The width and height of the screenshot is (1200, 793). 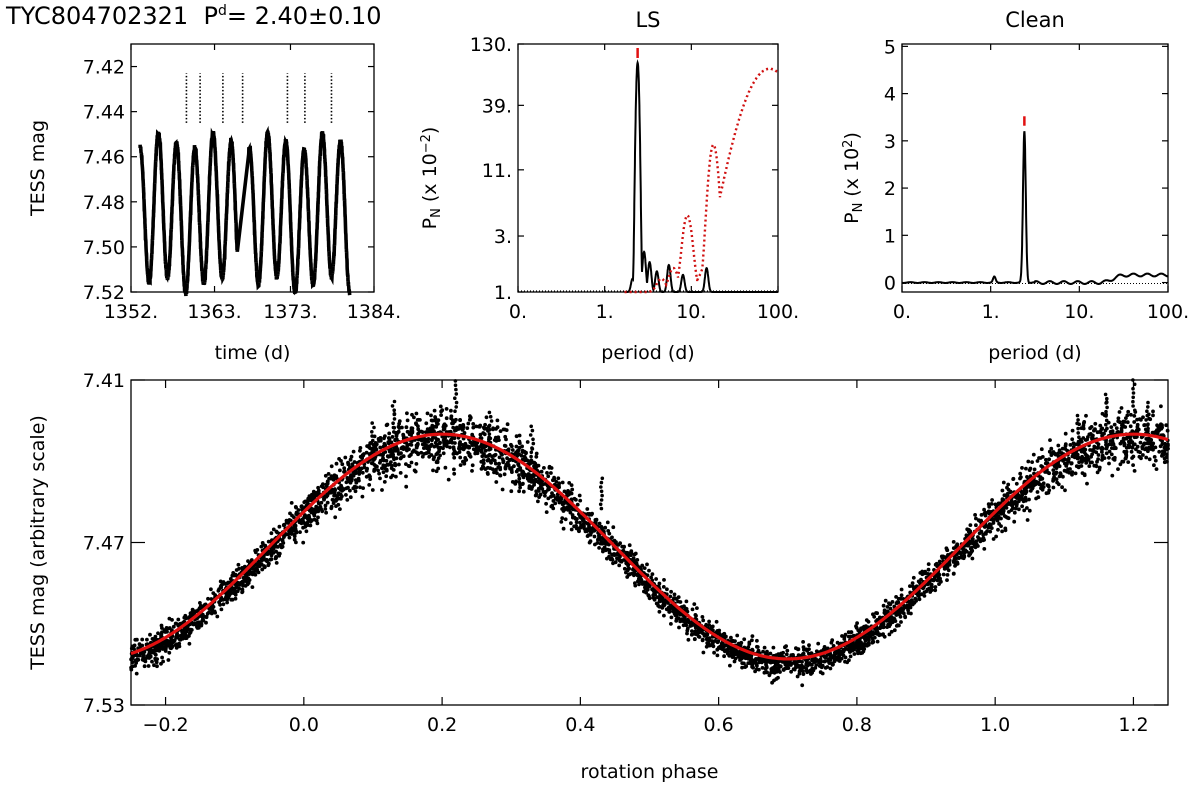 I want to click on y-tick-label: 0, so click(x=890, y=284).